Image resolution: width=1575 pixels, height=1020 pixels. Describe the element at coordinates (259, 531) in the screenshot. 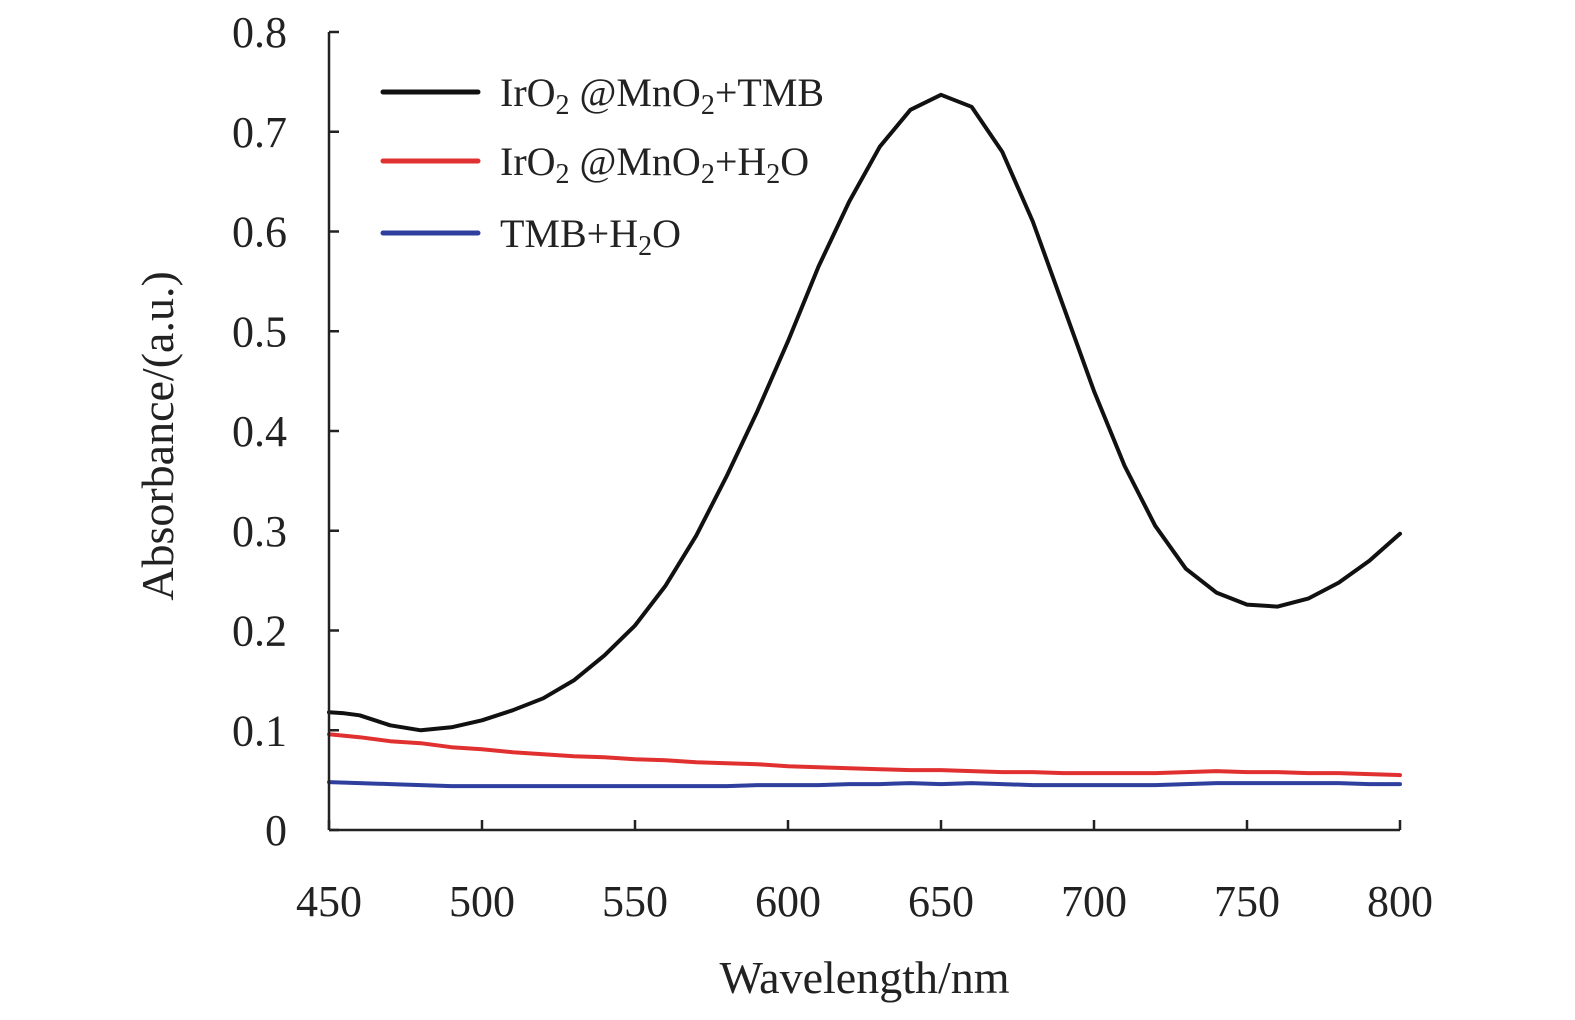

I see `y-tick-label: 0.3` at that location.